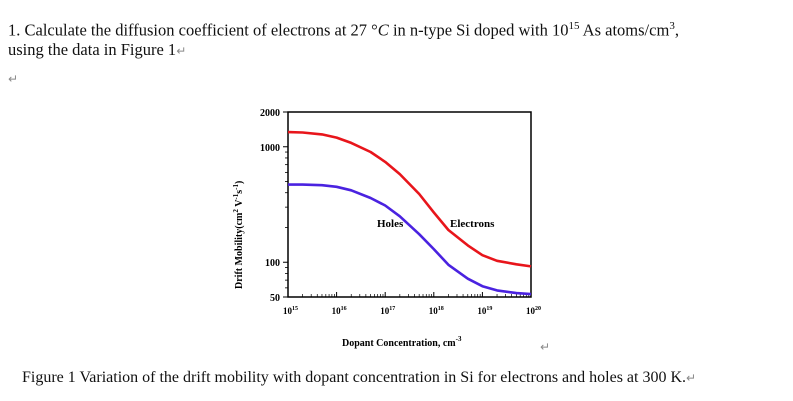  I want to click on x-tick-label: 1019, so click(484, 311).